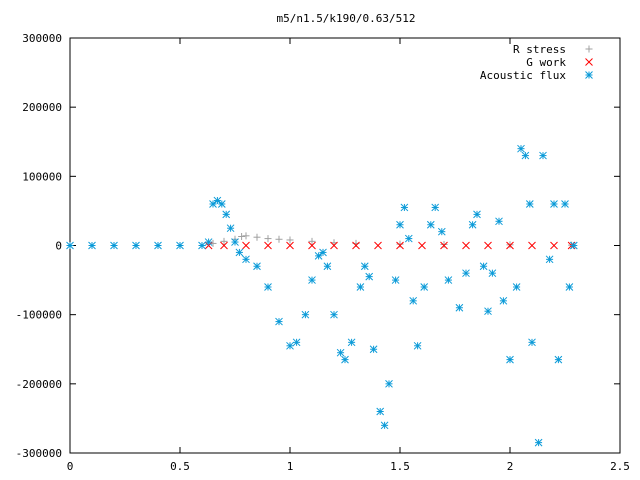  I want to click on x-tick-label: 0.5, so click(180, 466).